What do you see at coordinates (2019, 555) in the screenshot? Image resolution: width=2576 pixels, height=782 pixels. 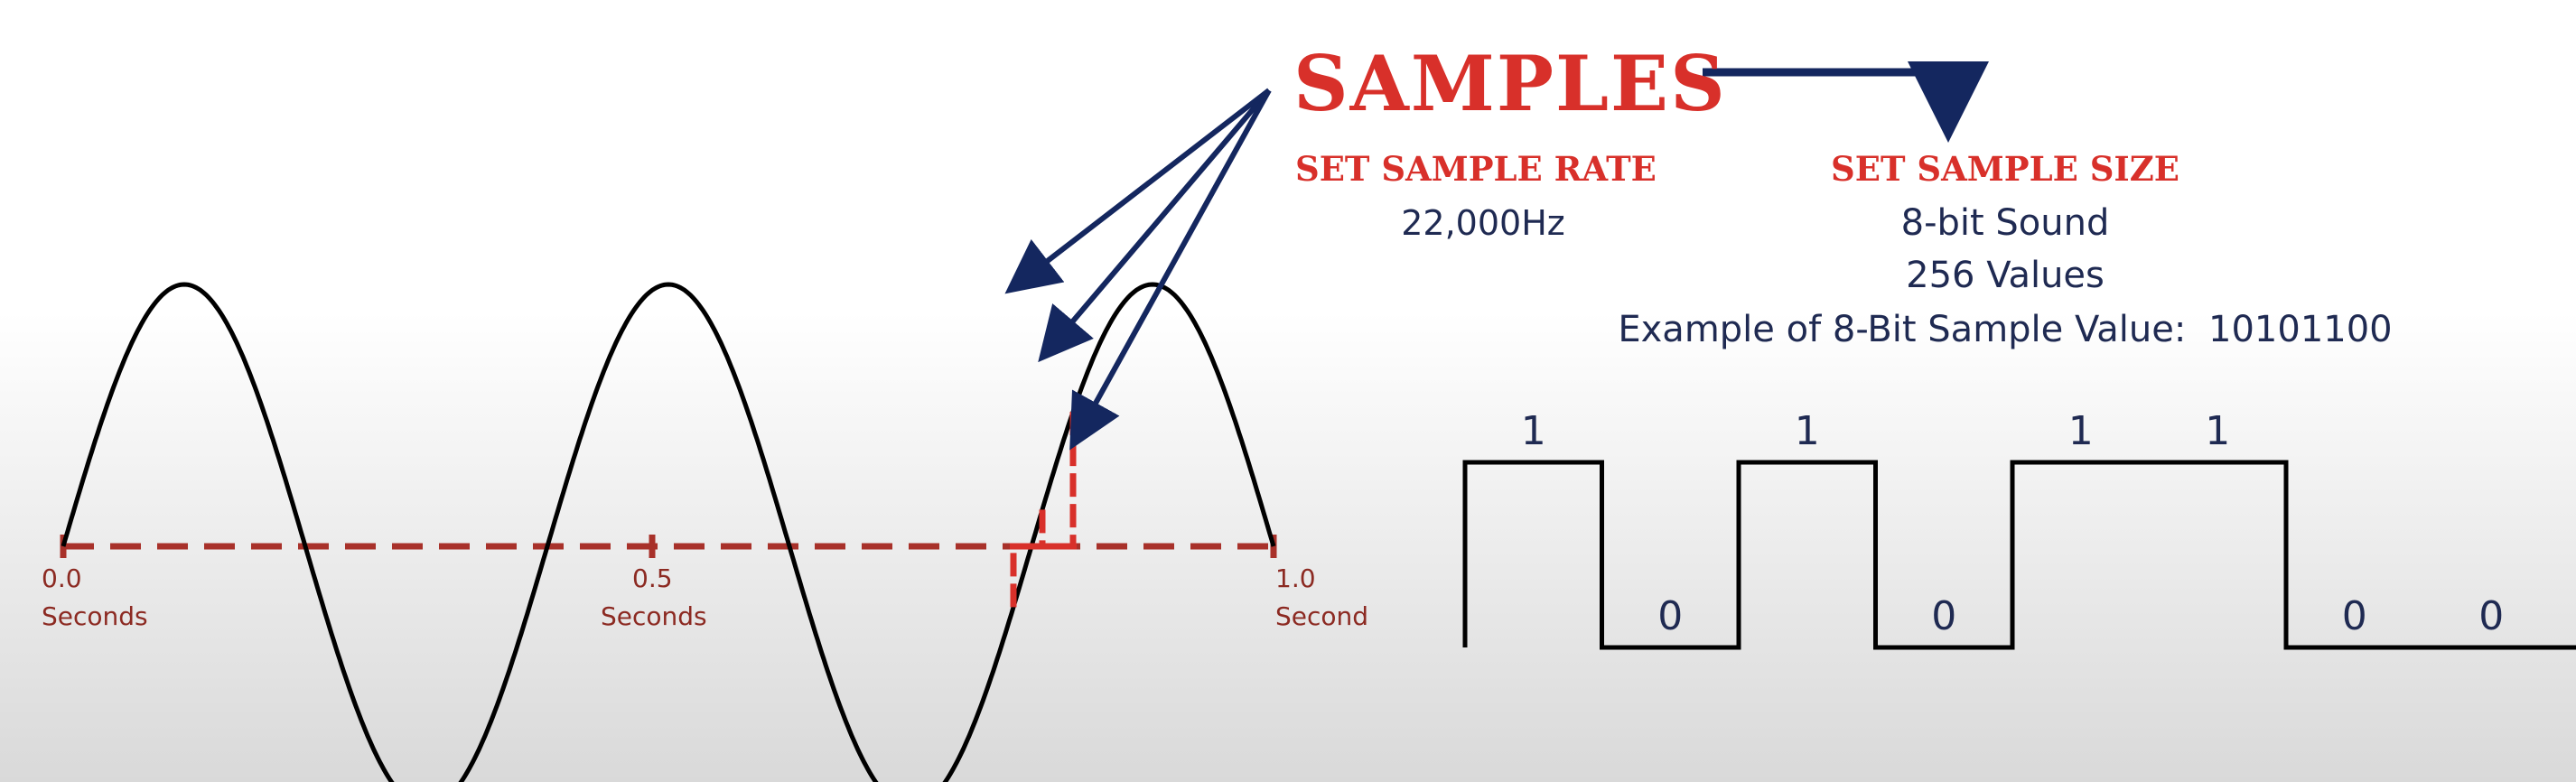 I see `bit-square-wave` at bounding box center [2019, 555].